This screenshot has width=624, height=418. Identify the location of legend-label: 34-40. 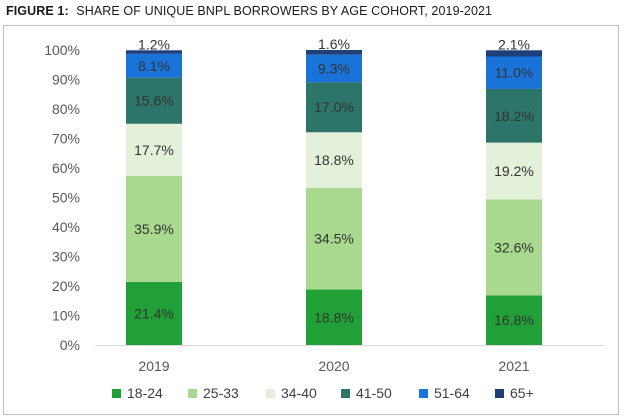
(299, 393).